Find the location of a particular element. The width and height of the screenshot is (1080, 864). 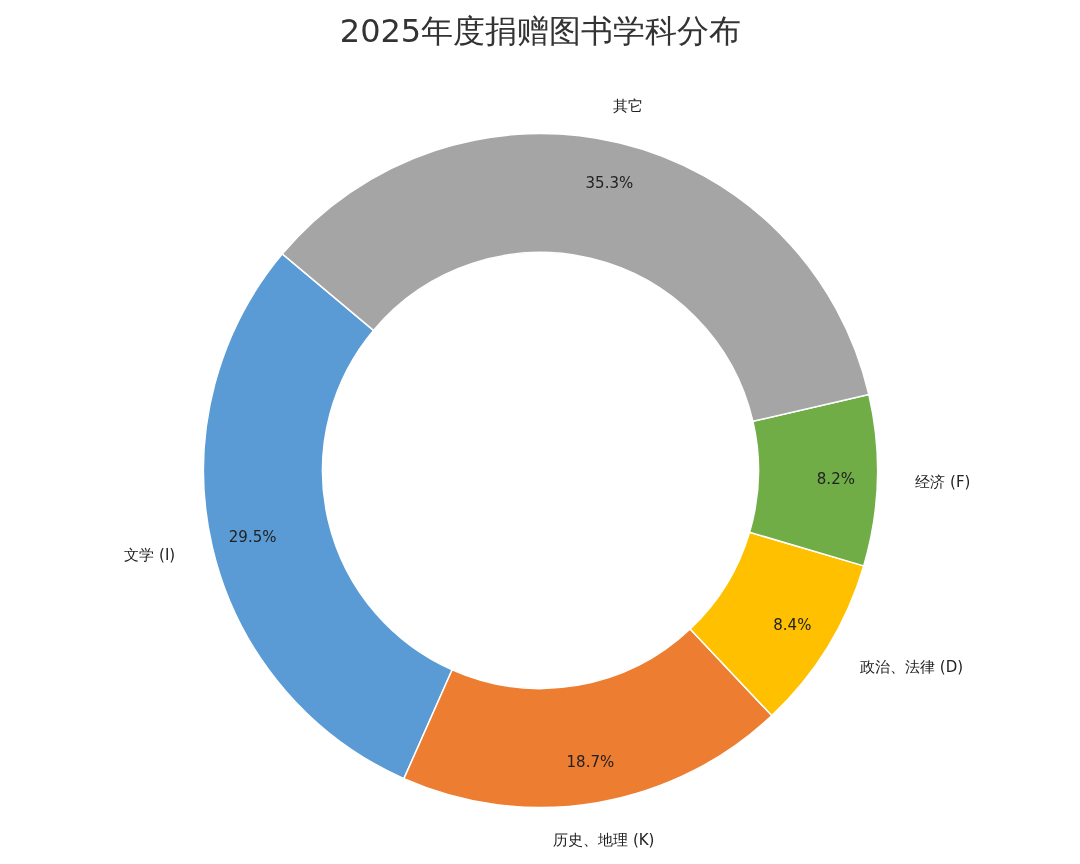

data-label: 18.7% is located at coordinates (590, 761).